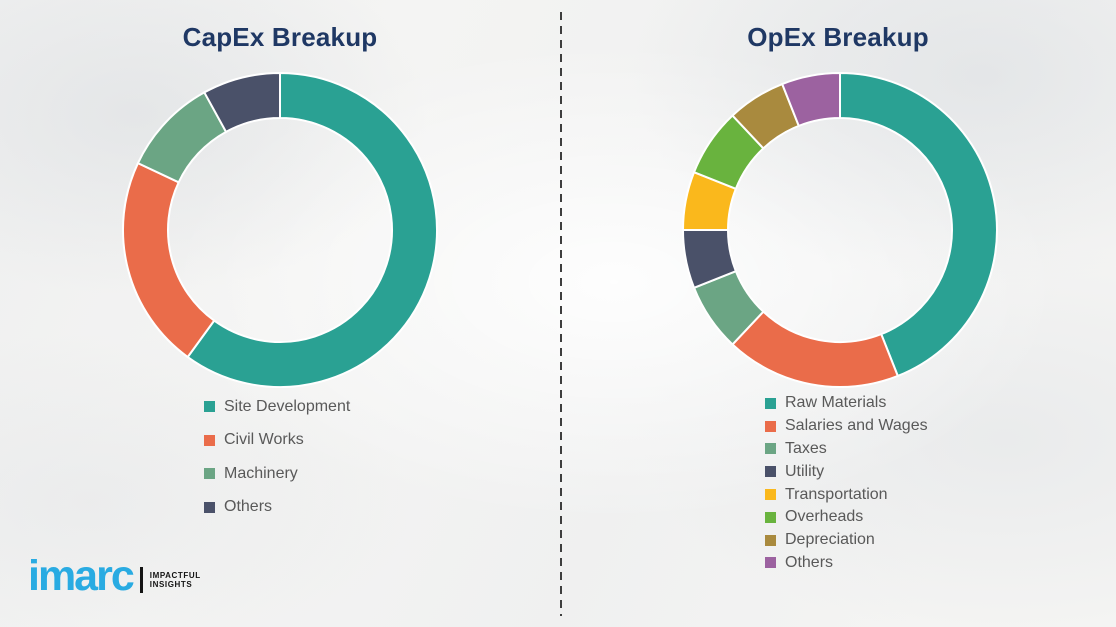 The image size is (1116, 627). I want to click on legend-label: Salaries and Wages, so click(856, 426).